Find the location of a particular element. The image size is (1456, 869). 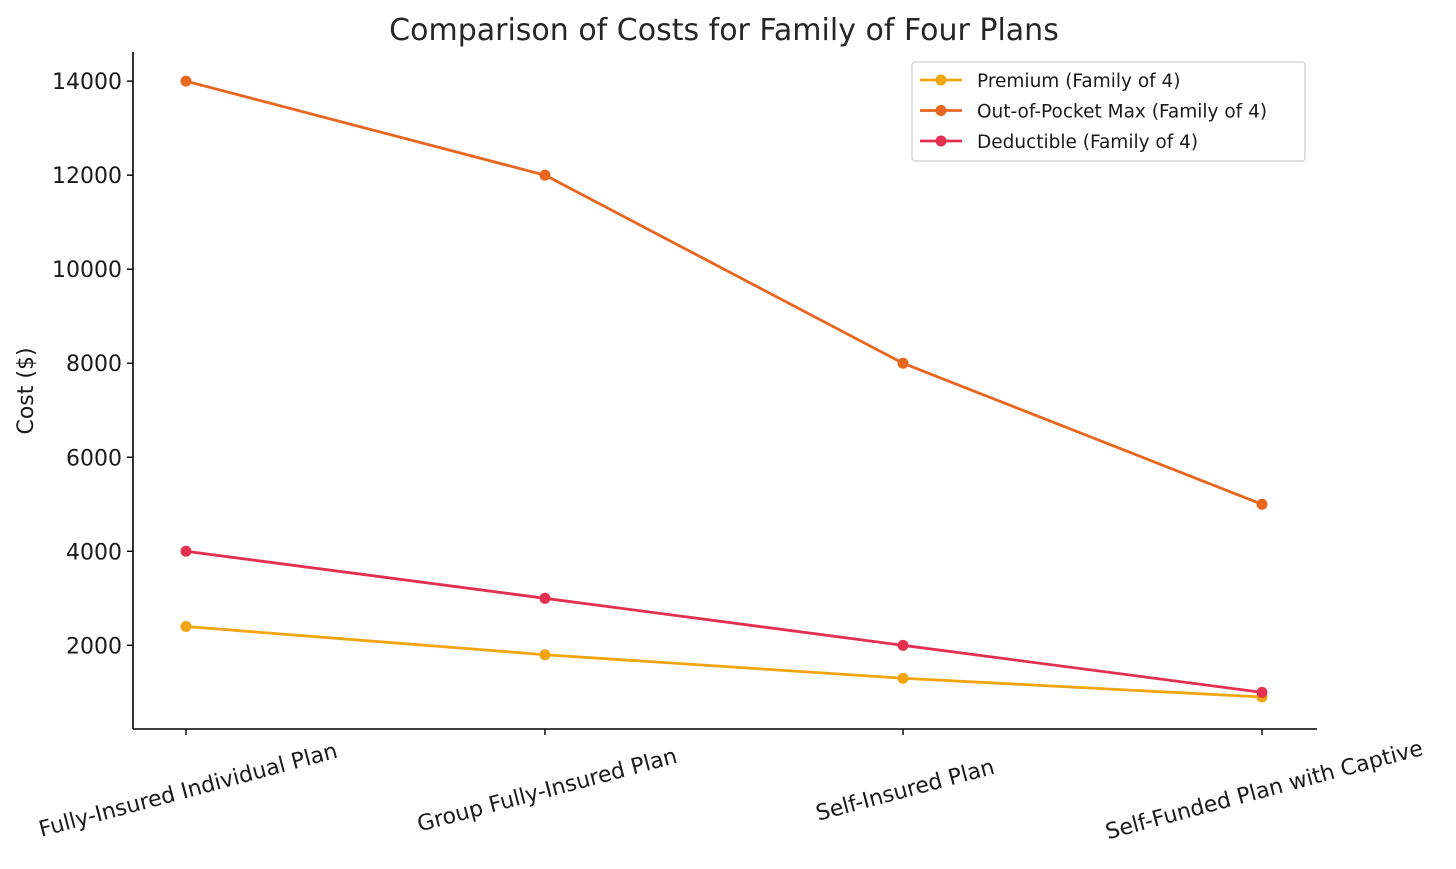

y-tick-label: 14000 is located at coordinates (87, 82).